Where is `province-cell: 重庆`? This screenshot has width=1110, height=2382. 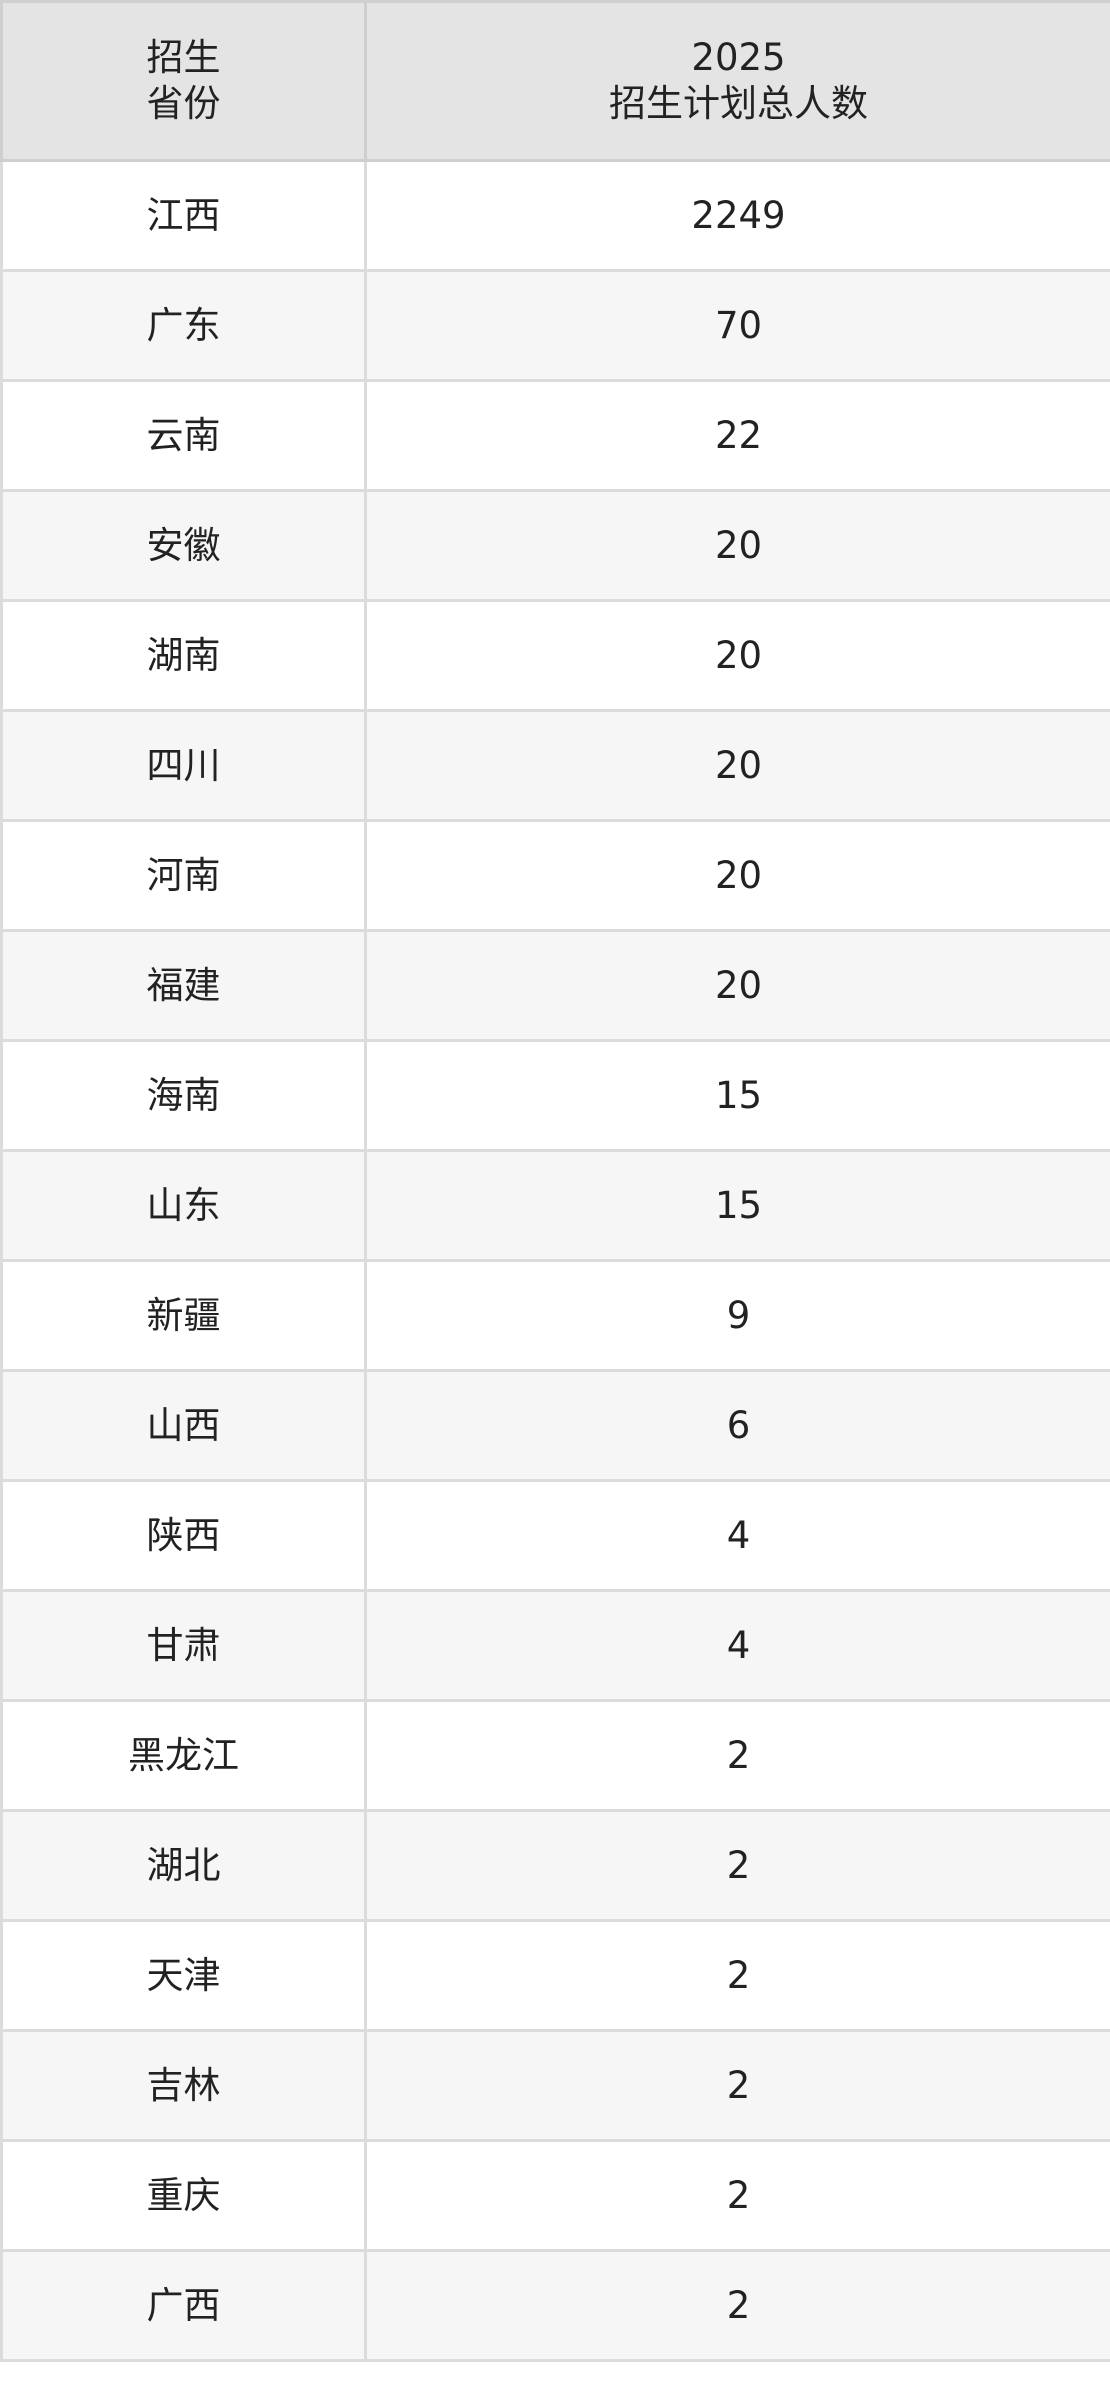 province-cell: 重庆 is located at coordinates (183, 2195).